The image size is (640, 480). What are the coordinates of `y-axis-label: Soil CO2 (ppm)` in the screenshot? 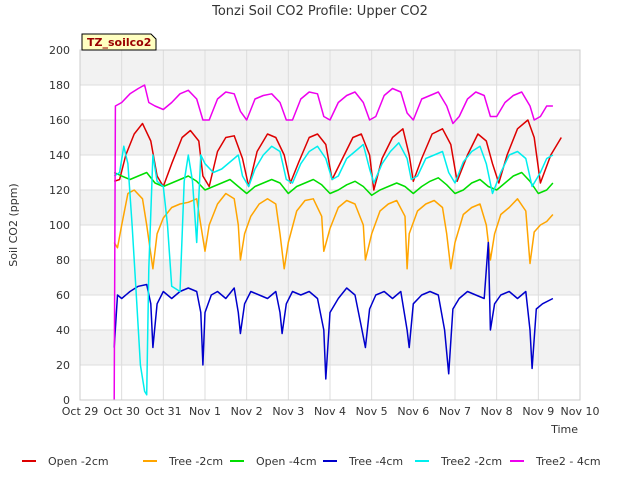 It's located at (13, 224).